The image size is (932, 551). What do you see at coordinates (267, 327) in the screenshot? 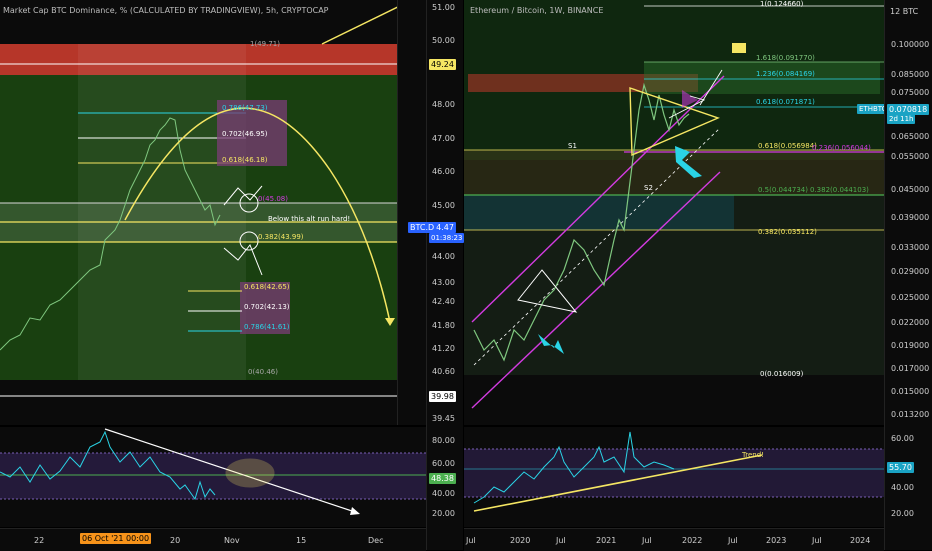
I see `fib-label-lower-0786: 0.786(41.61)` at bounding box center [267, 327].